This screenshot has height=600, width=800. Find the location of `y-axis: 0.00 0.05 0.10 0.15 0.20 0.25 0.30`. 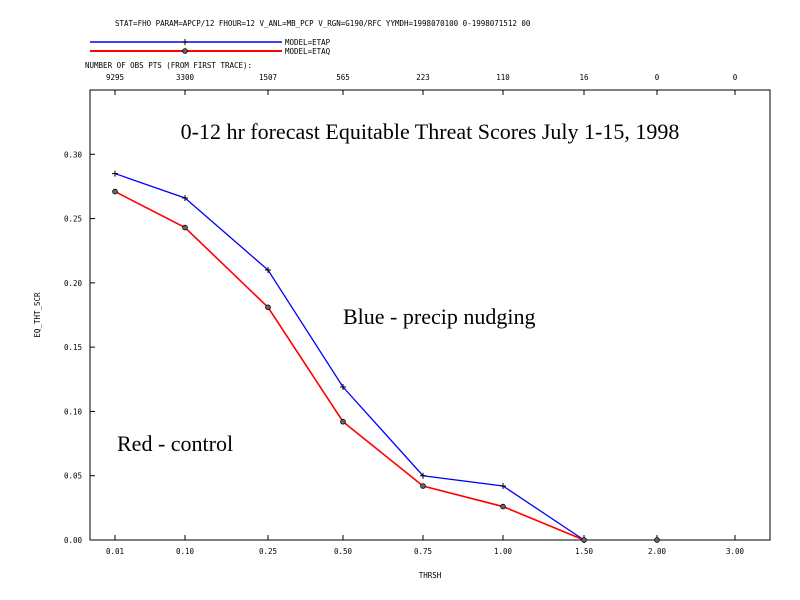

y-axis: 0.00 0.05 0.10 0.15 0.20 0.25 0.30 is located at coordinates (79, 347).